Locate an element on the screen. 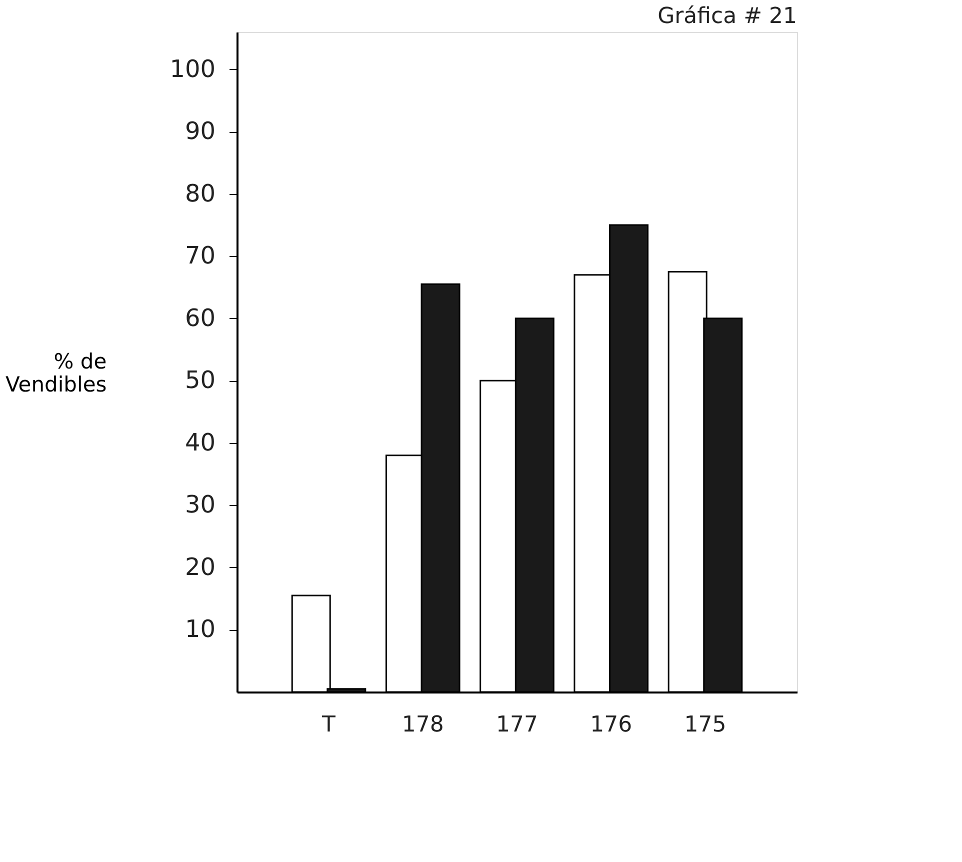 The height and width of the screenshot is (862, 962). y-tick-label: 100 is located at coordinates (193, 68).